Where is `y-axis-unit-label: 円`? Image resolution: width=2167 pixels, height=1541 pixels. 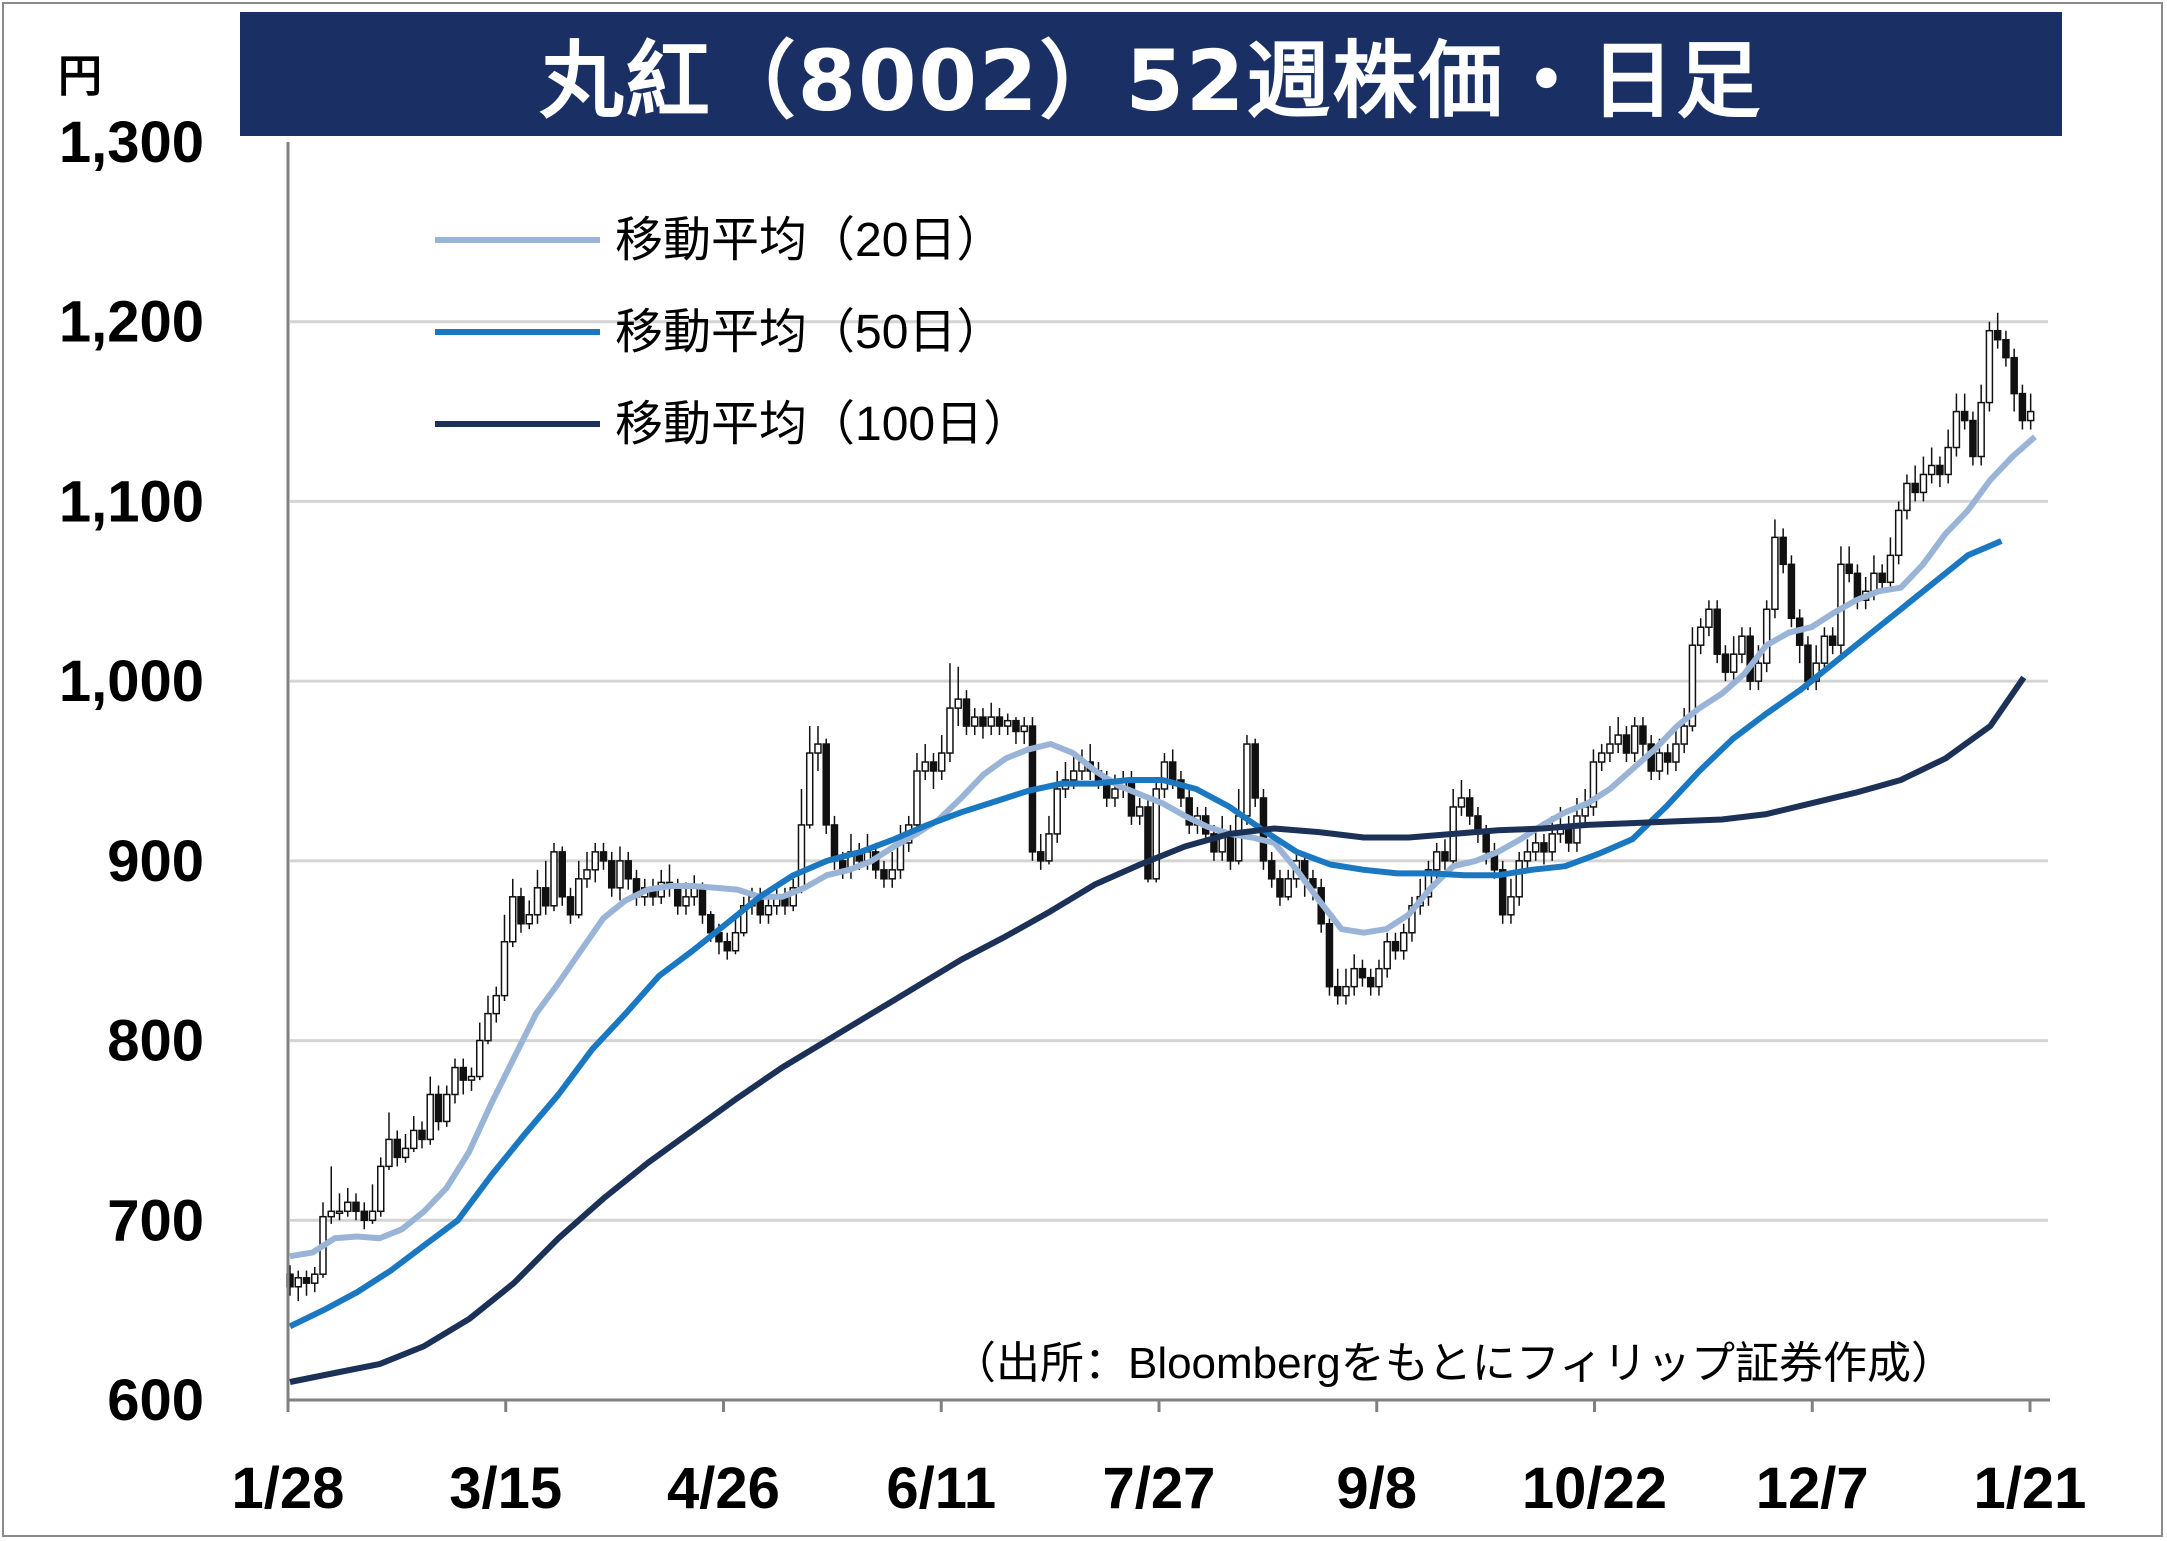 y-axis-unit-label: 円 is located at coordinates (80, 76).